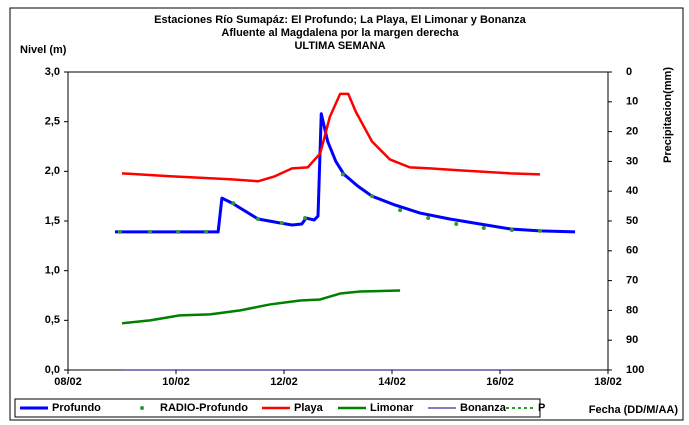 Image resolution: width=689 pixels, height=425 pixels. Describe the element at coordinates (284, 382) in the screenshot. I see `x-tick-label: 12/02` at that location.